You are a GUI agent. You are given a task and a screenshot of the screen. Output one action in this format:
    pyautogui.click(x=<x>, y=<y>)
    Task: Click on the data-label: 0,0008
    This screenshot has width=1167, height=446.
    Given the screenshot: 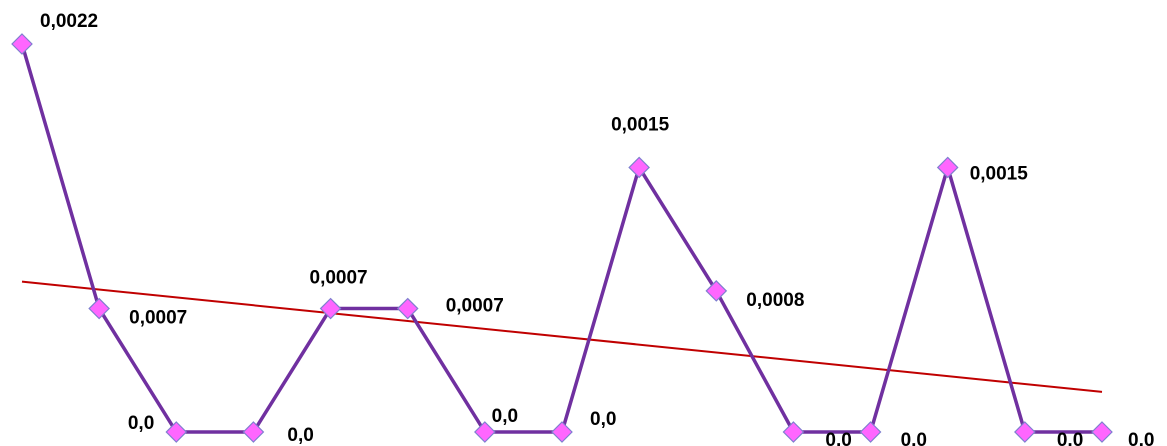 What is the action you would take?
    pyautogui.click(x=775, y=300)
    